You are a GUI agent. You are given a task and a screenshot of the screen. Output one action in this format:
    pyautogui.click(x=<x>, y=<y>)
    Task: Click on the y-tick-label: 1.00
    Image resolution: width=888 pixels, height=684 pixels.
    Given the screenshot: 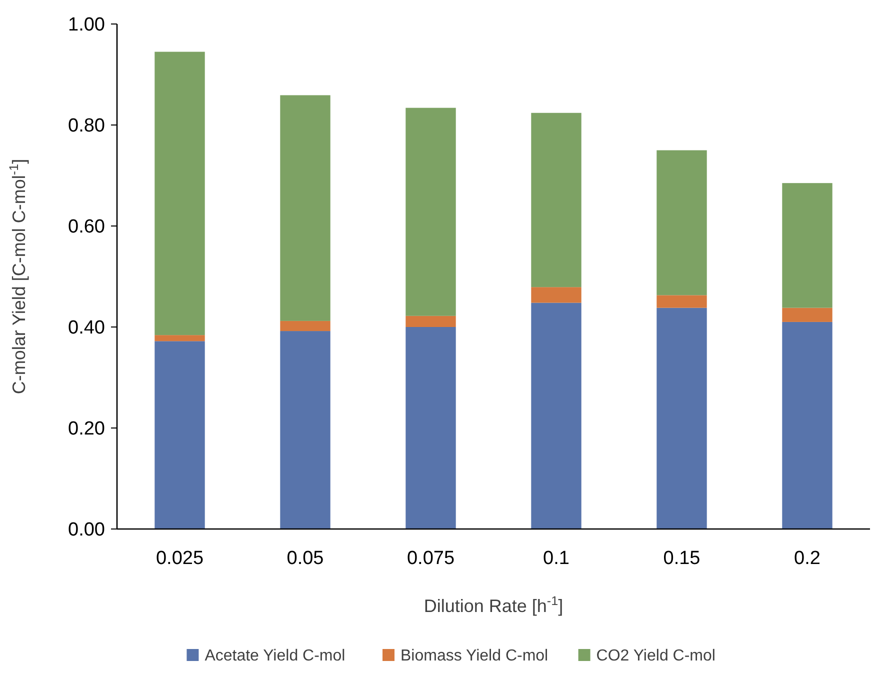 What is the action you would take?
    pyautogui.click(x=86, y=25)
    